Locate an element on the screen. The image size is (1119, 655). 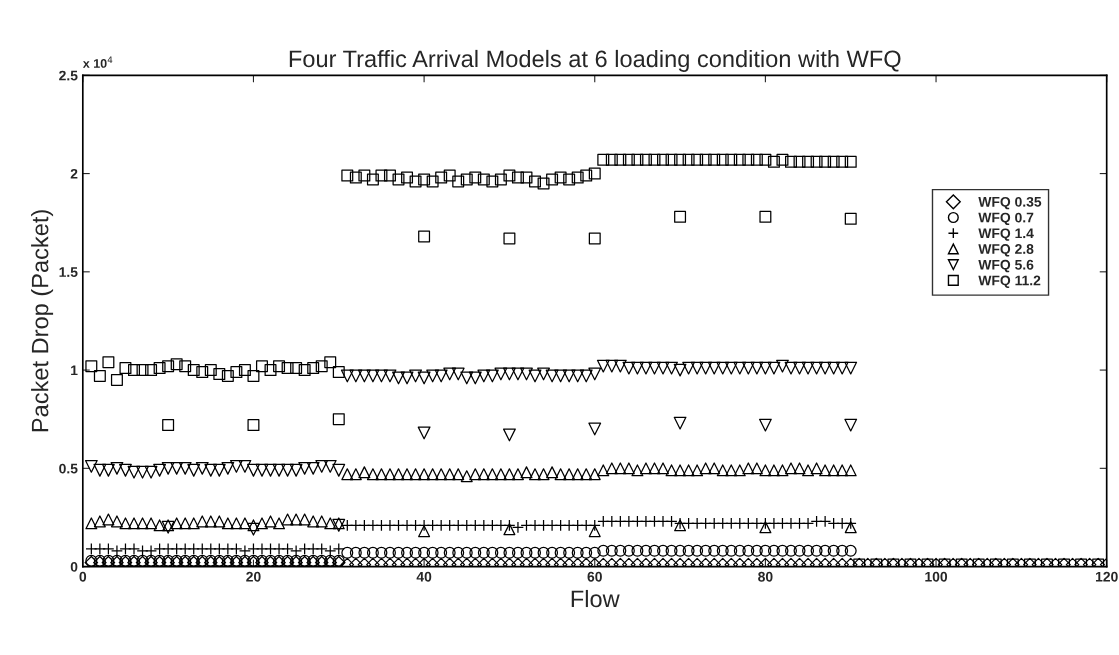
legend-label: WFQ 5.6 is located at coordinates (1006, 266).